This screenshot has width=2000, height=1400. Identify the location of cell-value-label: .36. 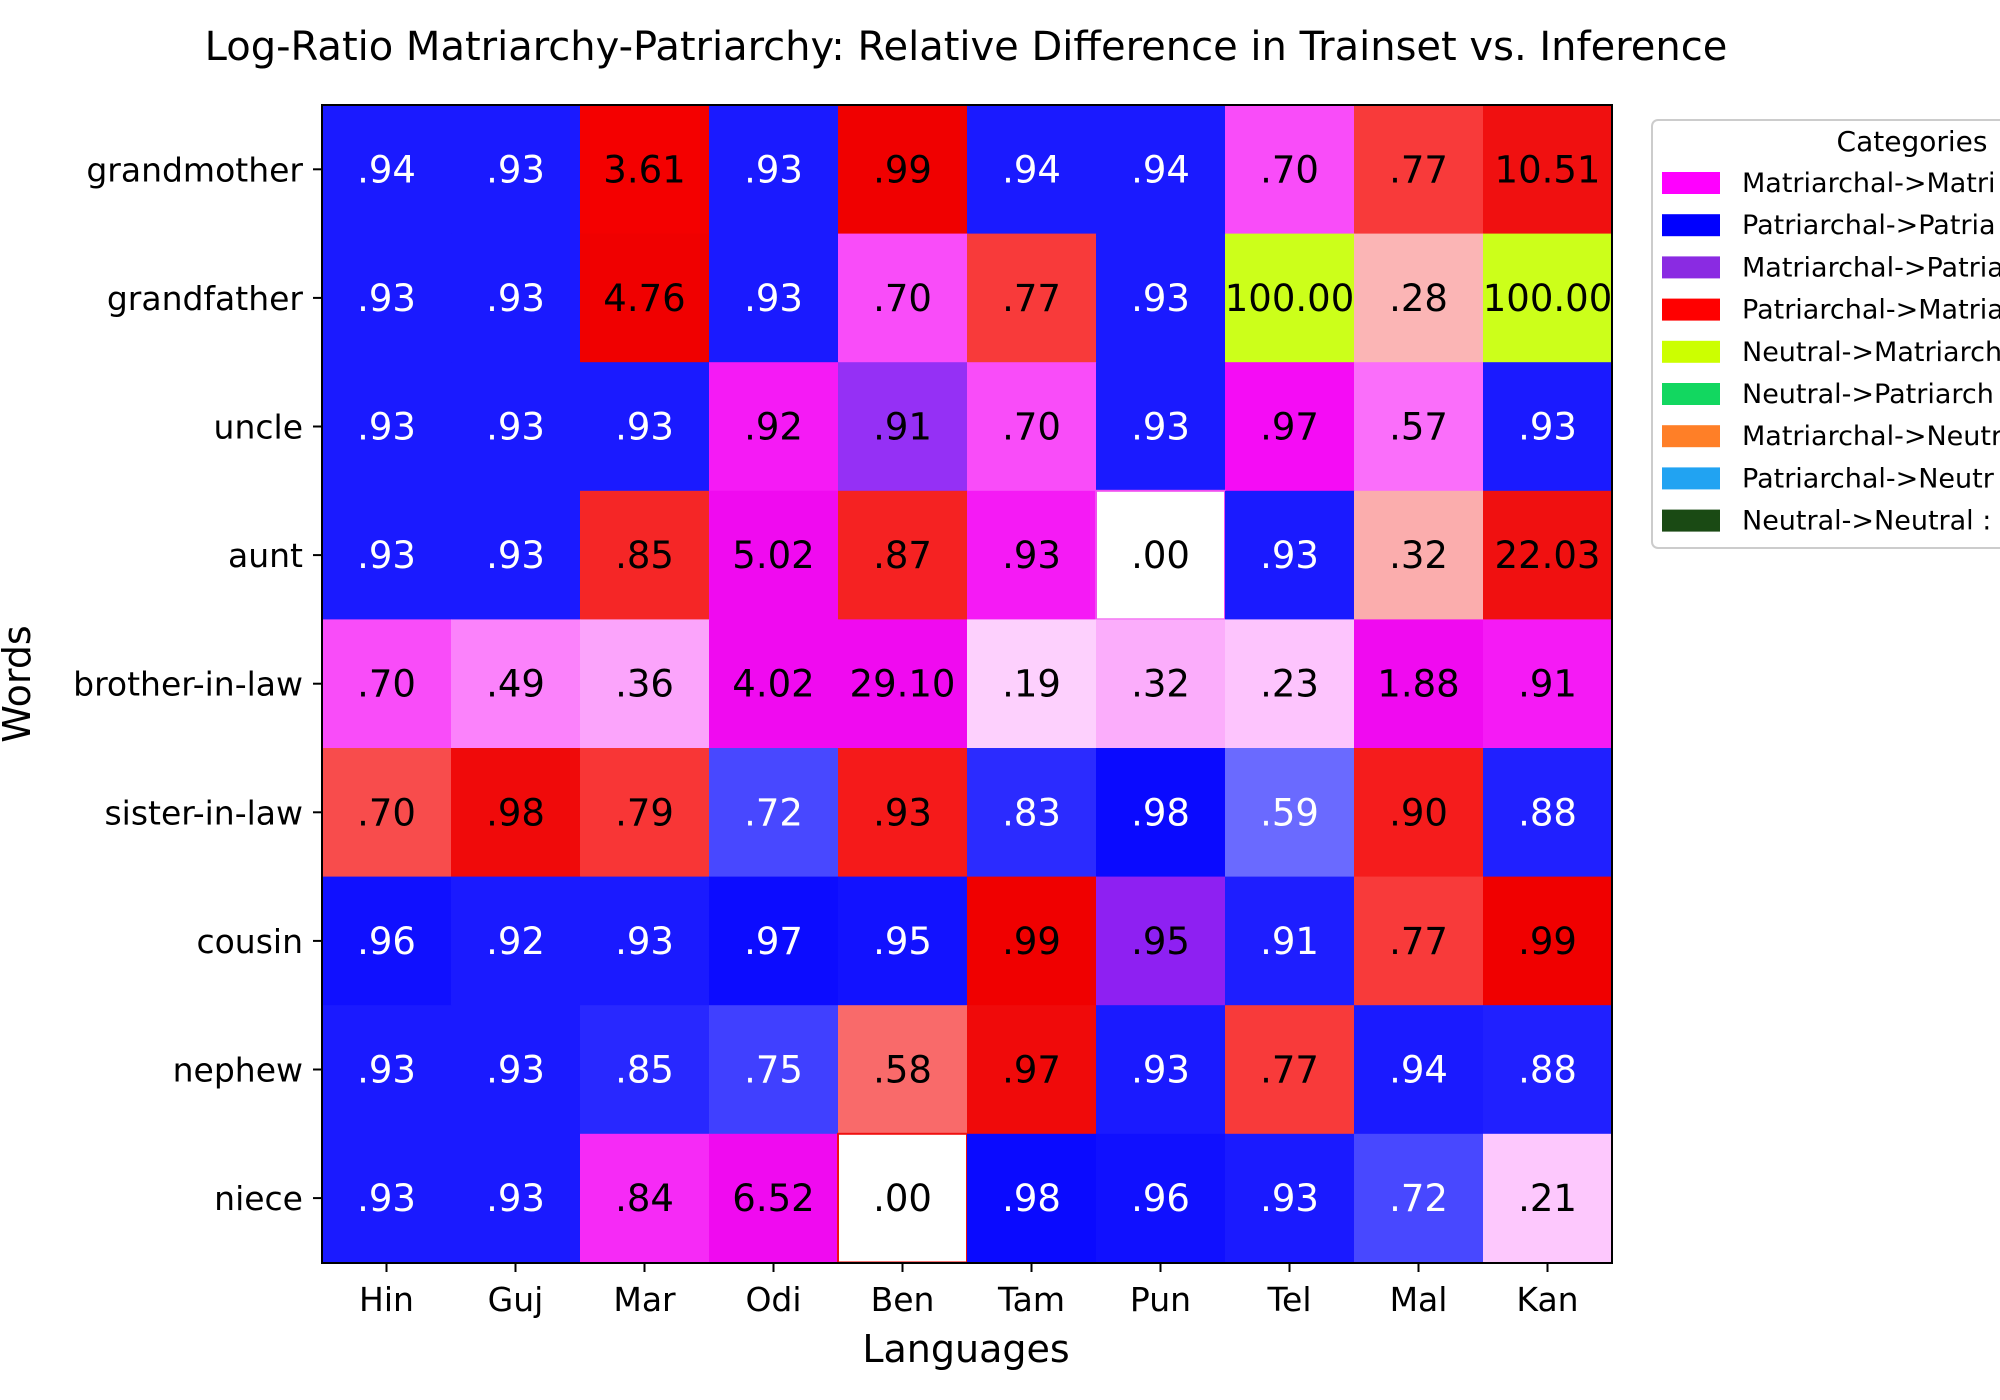
(644, 684).